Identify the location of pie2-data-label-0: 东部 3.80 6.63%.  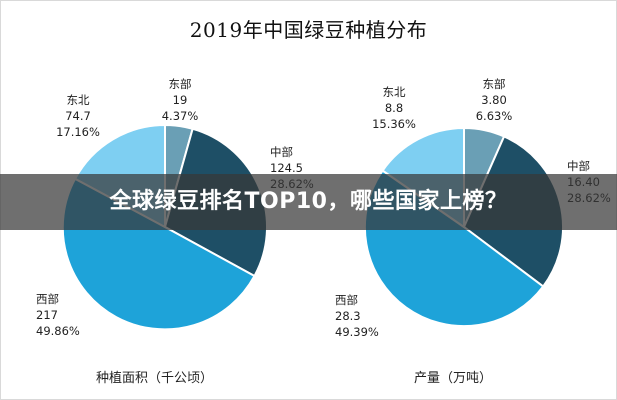
(494, 100).